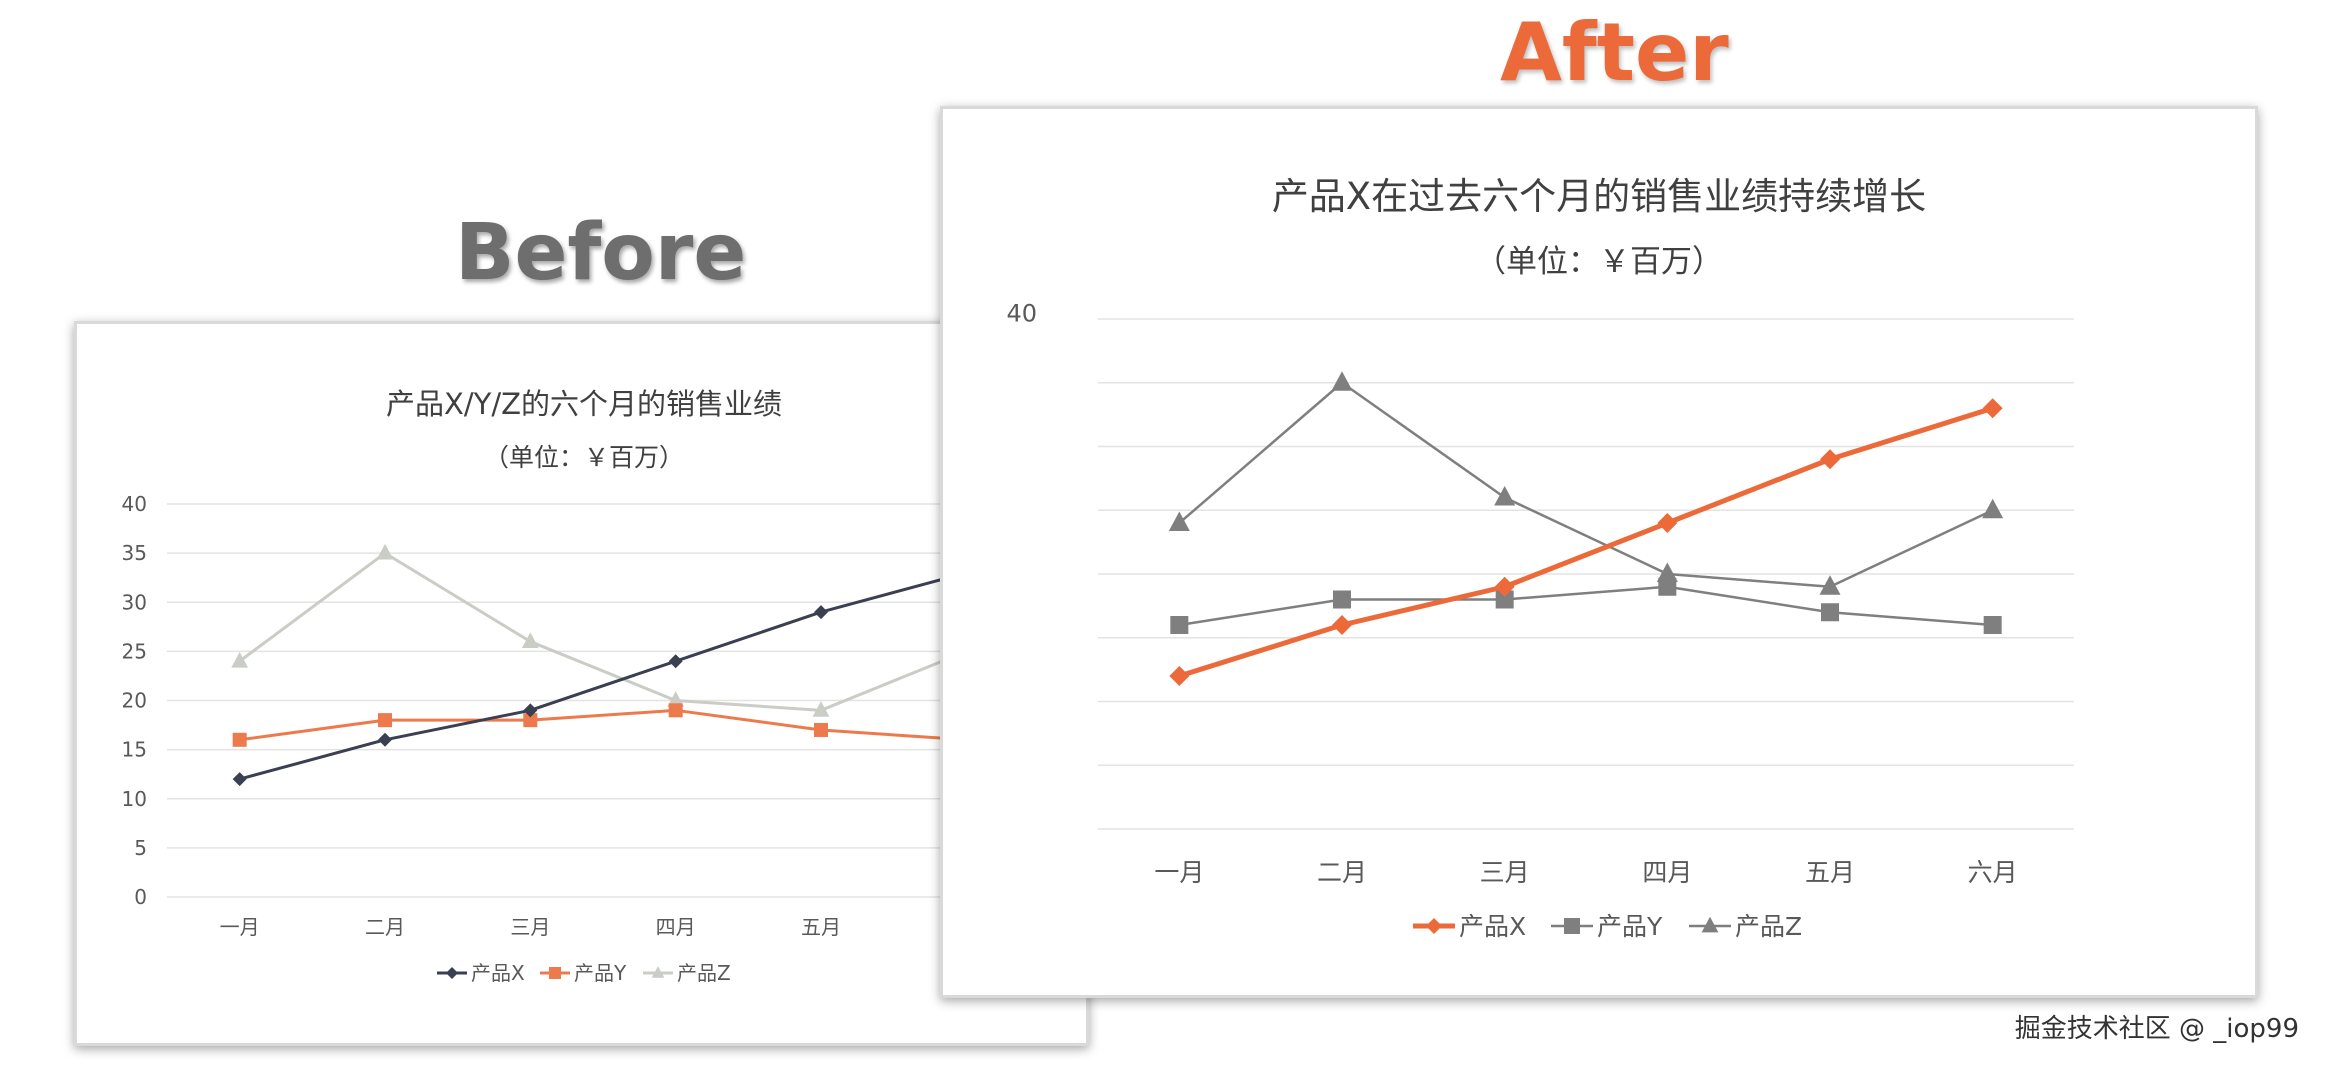 This screenshot has width=2327, height=1067. Describe the element at coordinates (584, 457) in the screenshot. I see `before-subtitle: （单位：￥百万）` at that location.